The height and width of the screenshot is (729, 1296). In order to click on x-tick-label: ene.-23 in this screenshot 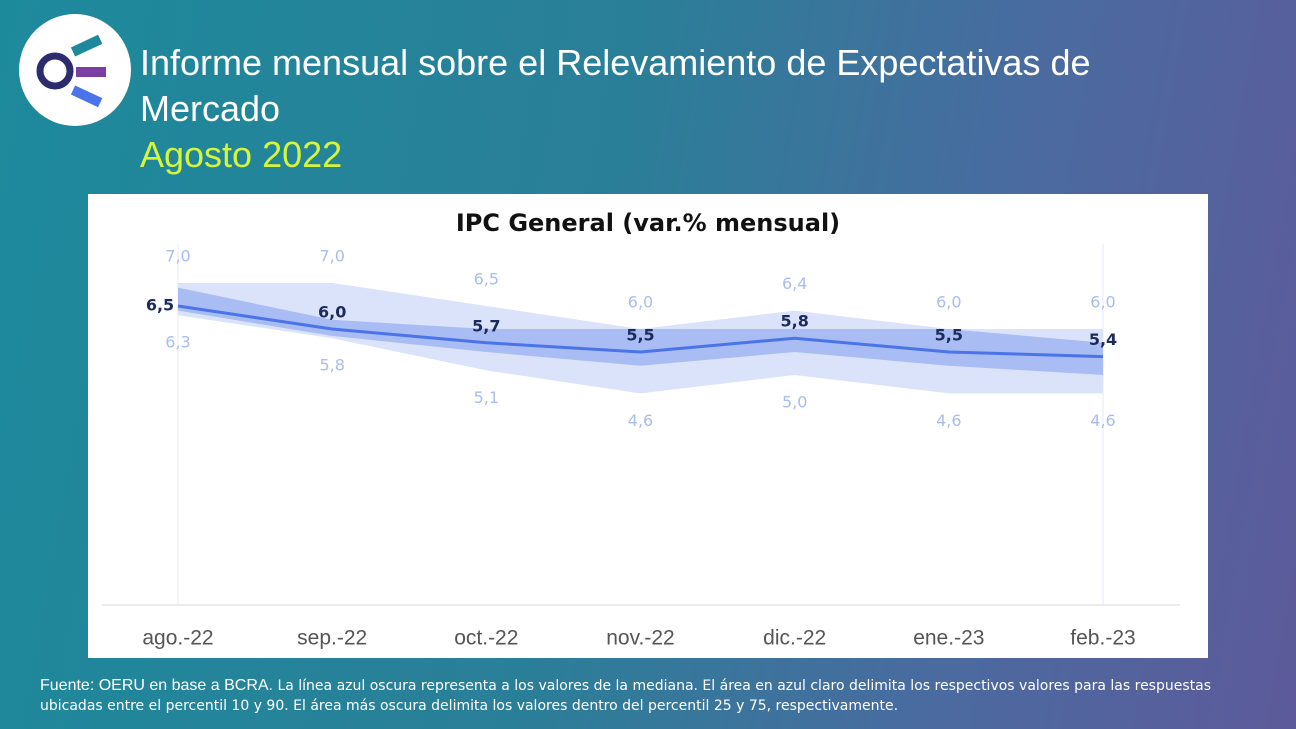, I will do `click(948, 638)`.